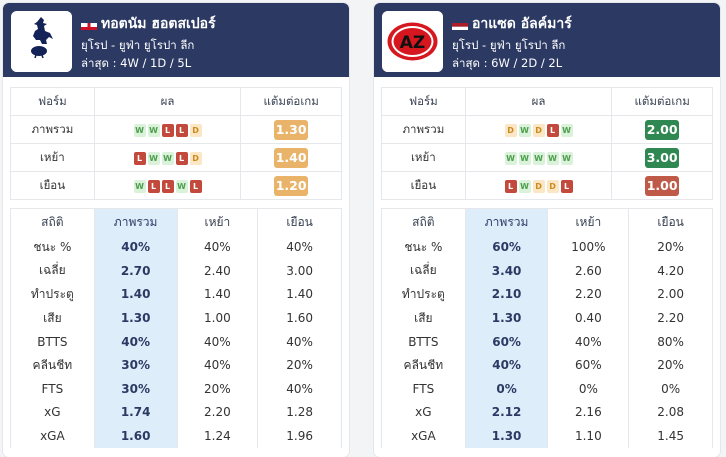  What do you see at coordinates (217, 436) in the screenshot?
I see `stat-home-value: 1.24` at bounding box center [217, 436].